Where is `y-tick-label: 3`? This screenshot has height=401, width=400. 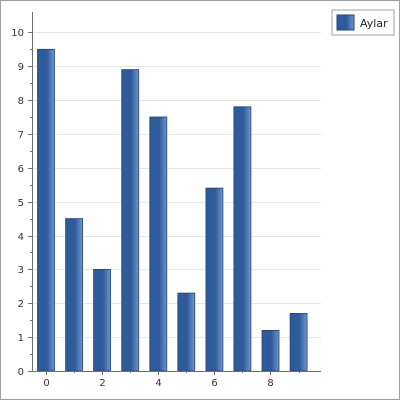 y-tick-label: 3 is located at coordinates (21, 270).